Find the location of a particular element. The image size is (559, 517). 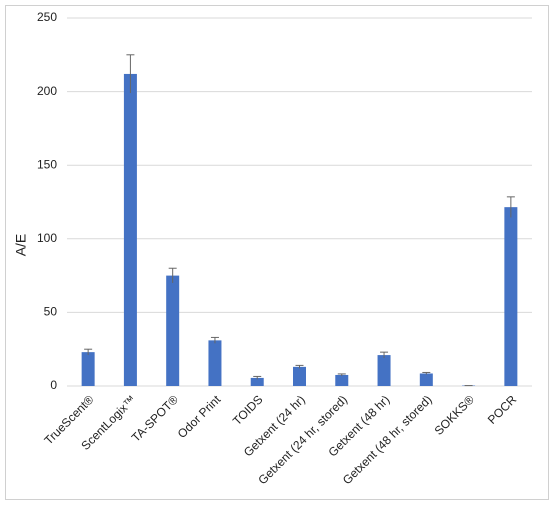

y-tick-label: 50 is located at coordinates (51, 312).